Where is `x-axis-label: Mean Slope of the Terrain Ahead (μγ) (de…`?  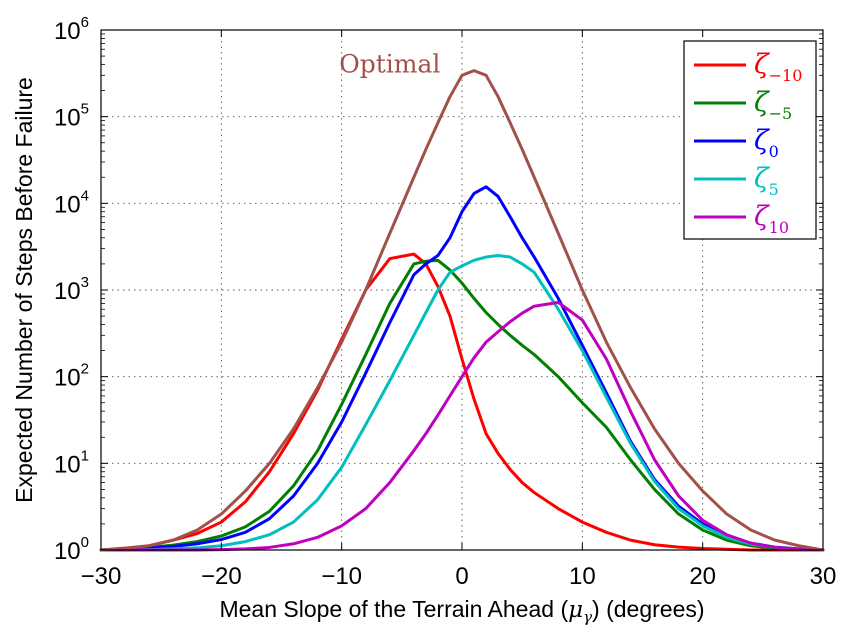 x-axis-label: Mean Slope of the Terrain Ahead (μγ) (de… is located at coordinates (461, 611).